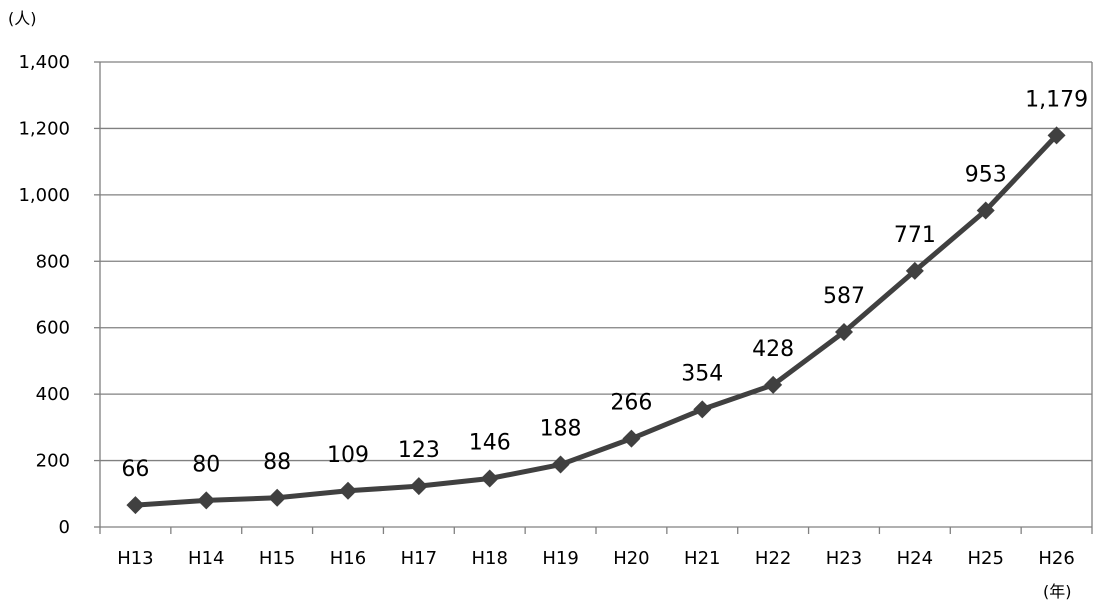 The width and height of the screenshot is (1093, 602). Describe the element at coordinates (53, 328) in the screenshot. I see `y-tick-label: 600` at that location.